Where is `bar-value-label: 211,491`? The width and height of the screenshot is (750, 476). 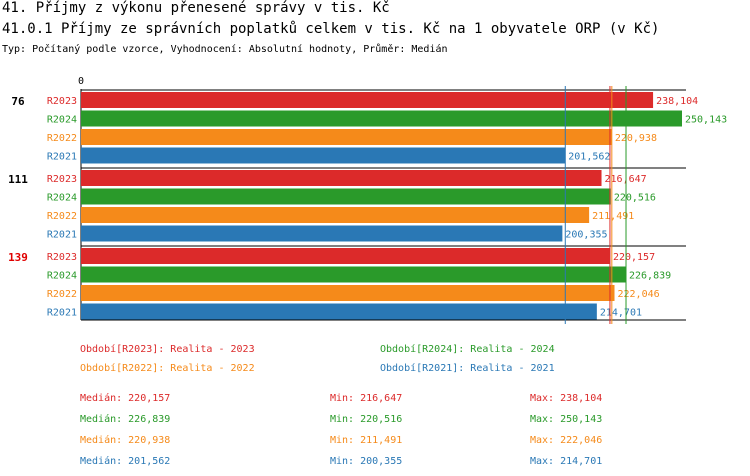
bar-value-label: 211,491 is located at coordinates (613, 216).